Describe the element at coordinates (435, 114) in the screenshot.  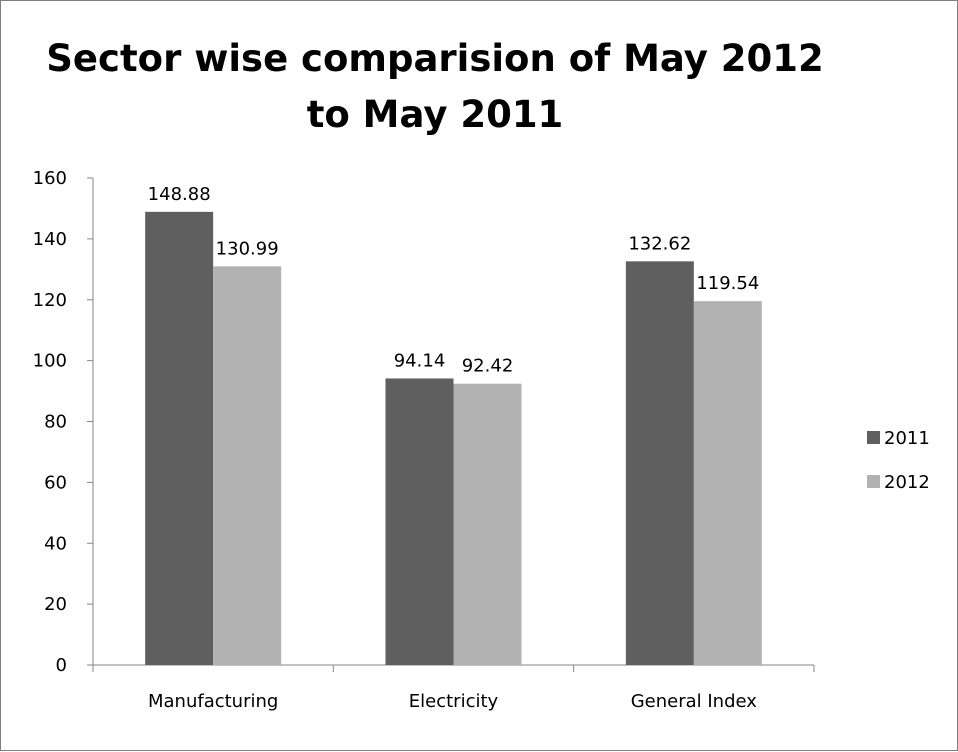
I see `chart-title-line-2: to May 2011` at that location.